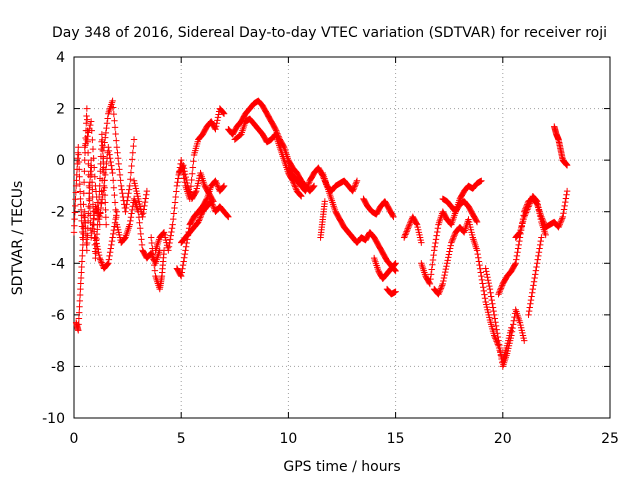 Image resolution: width=640 pixels, height=480 pixels. Describe the element at coordinates (181, 439) in the screenshot. I see `x-tick-label: 5` at that location.